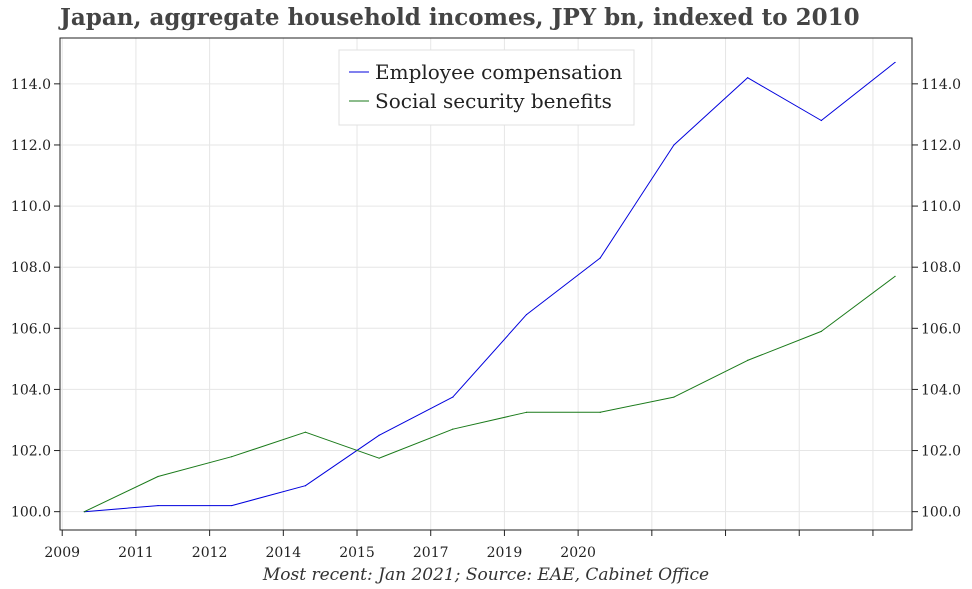 The image size is (972, 589). I want to click on y-tick-label-left: 104.0, so click(31, 390).